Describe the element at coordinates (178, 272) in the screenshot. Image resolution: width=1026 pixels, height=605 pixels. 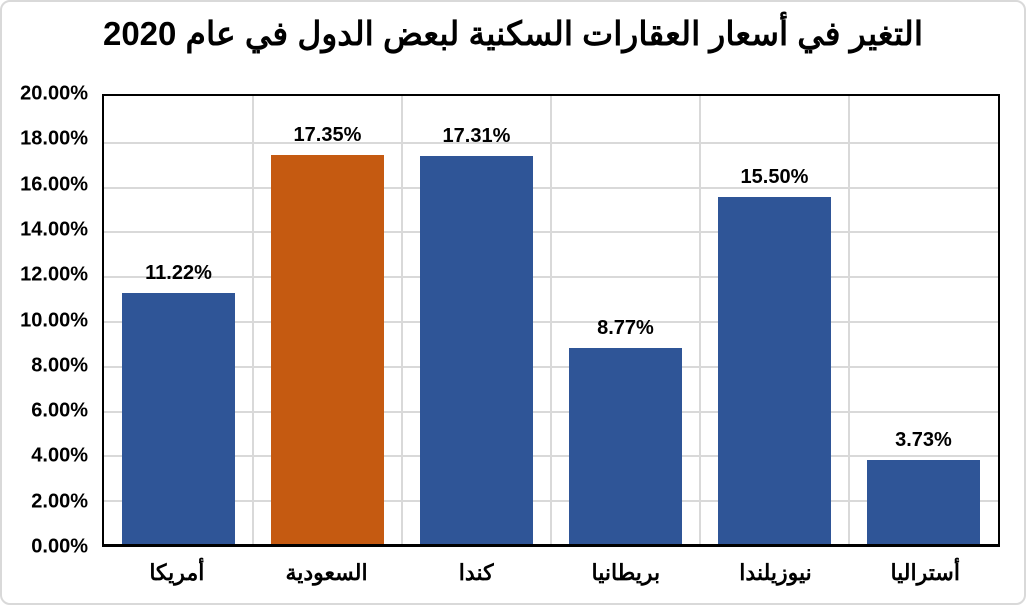
I see `bar-value-label: 11.22%` at that location.